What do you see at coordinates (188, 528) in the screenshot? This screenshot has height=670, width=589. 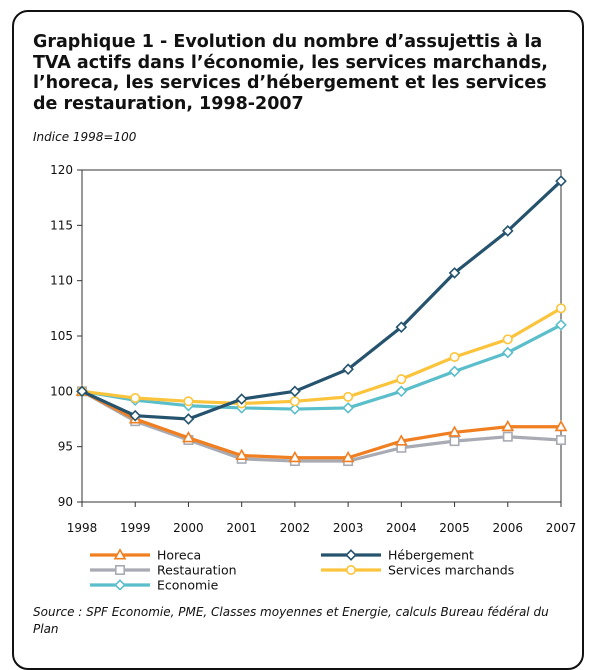 I see `x-tick-label: 2000` at bounding box center [188, 528].